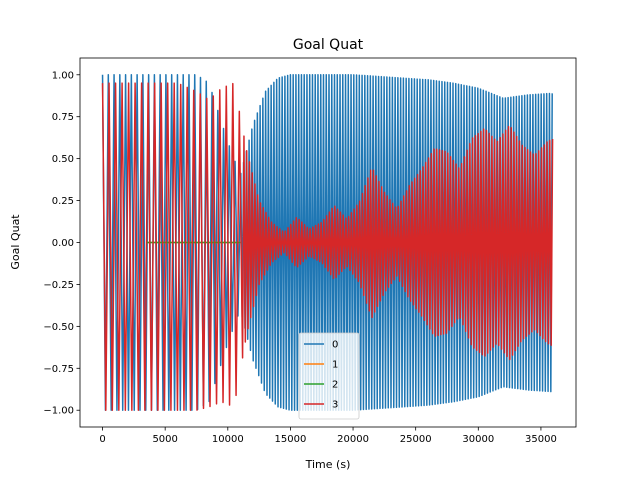 Image resolution: width=640 pixels, height=480 pixels. What do you see at coordinates (335, 365) in the screenshot?
I see `legend-label-1: 1` at bounding box center [335, 365].